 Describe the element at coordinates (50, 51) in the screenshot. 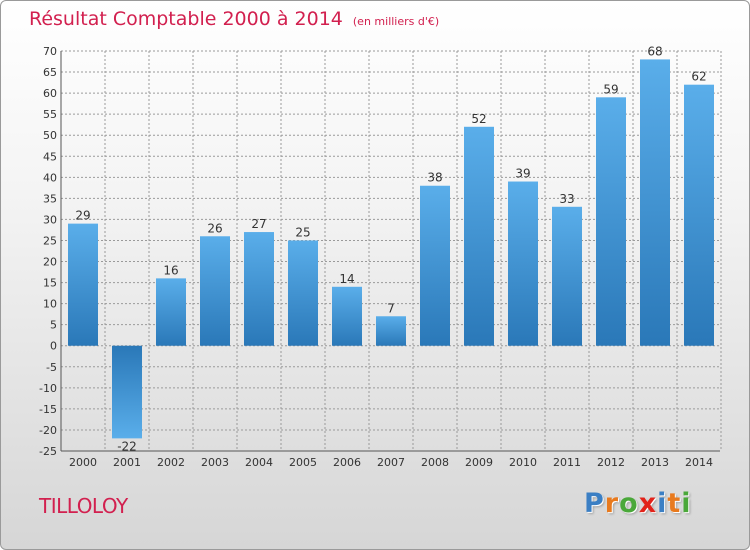

I see `y-tick-label: 70` at that location.